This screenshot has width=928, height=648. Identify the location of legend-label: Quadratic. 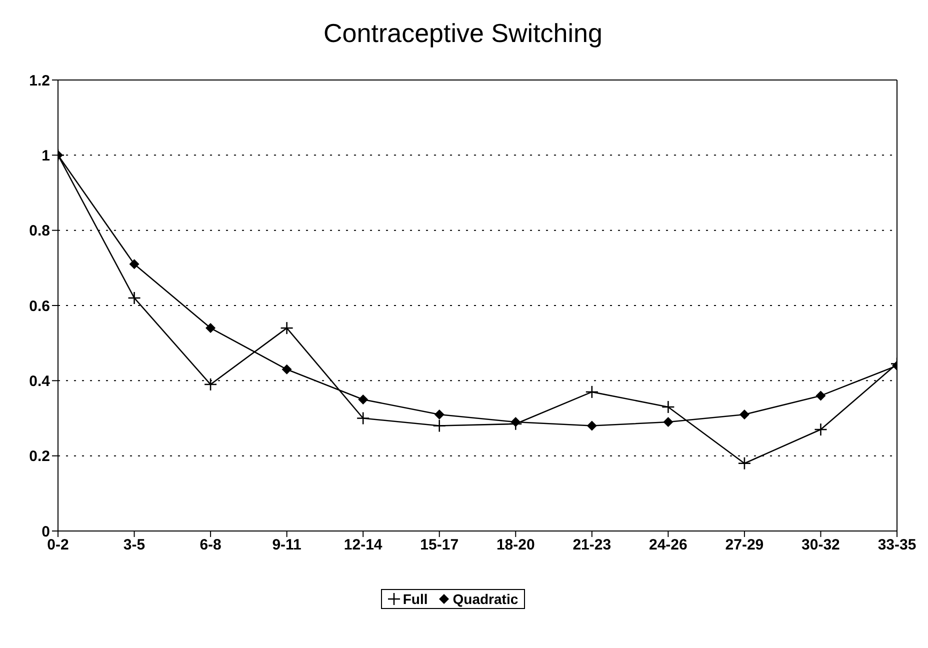
(485, 599).